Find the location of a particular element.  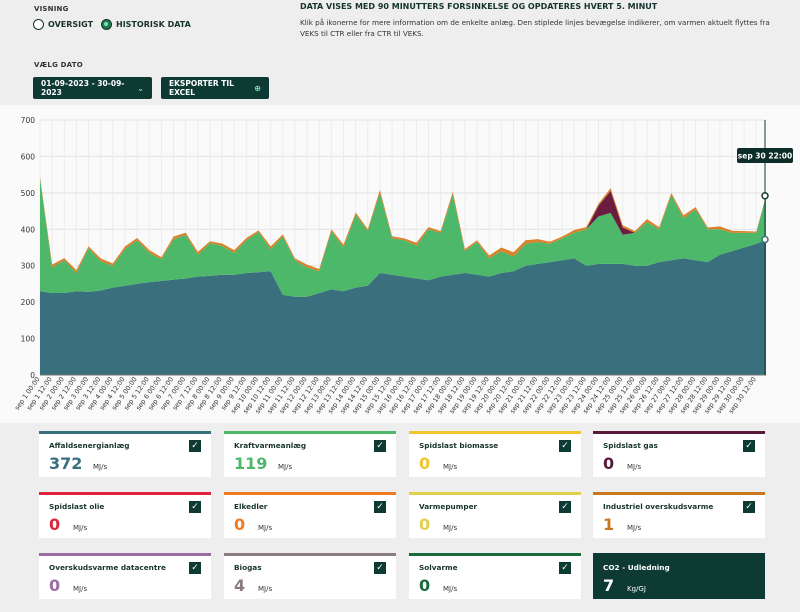

card-name: Spidslast gas is located at coordinates (630, 445).